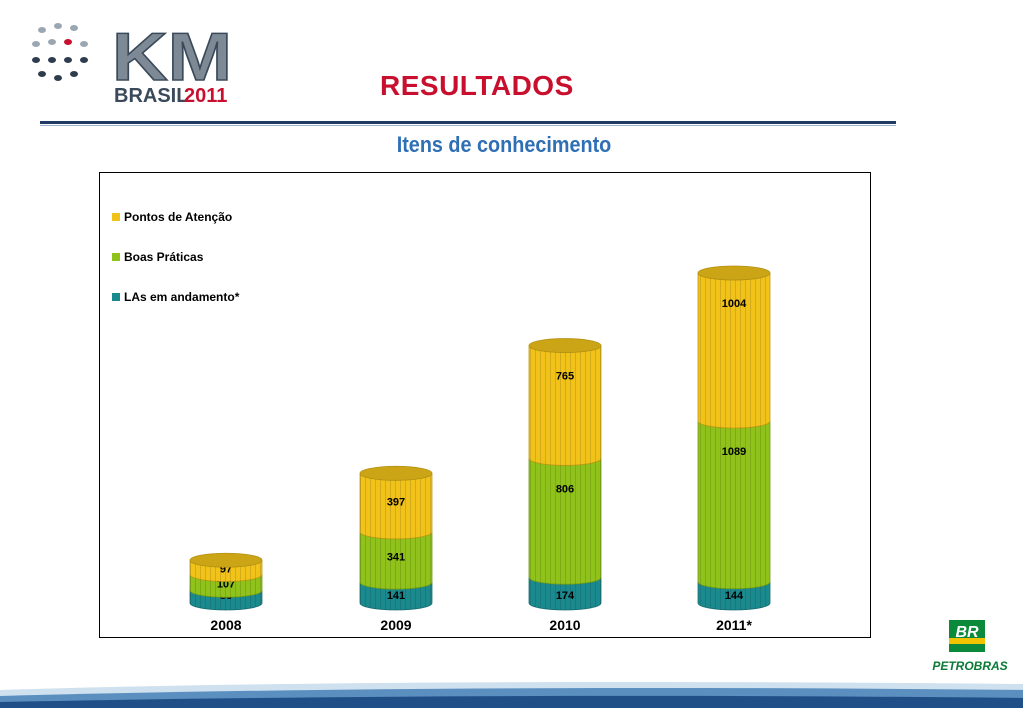 The height and width of the screenshot is (708, 1023). I want to click on data-label: 806, so click(565, 489).